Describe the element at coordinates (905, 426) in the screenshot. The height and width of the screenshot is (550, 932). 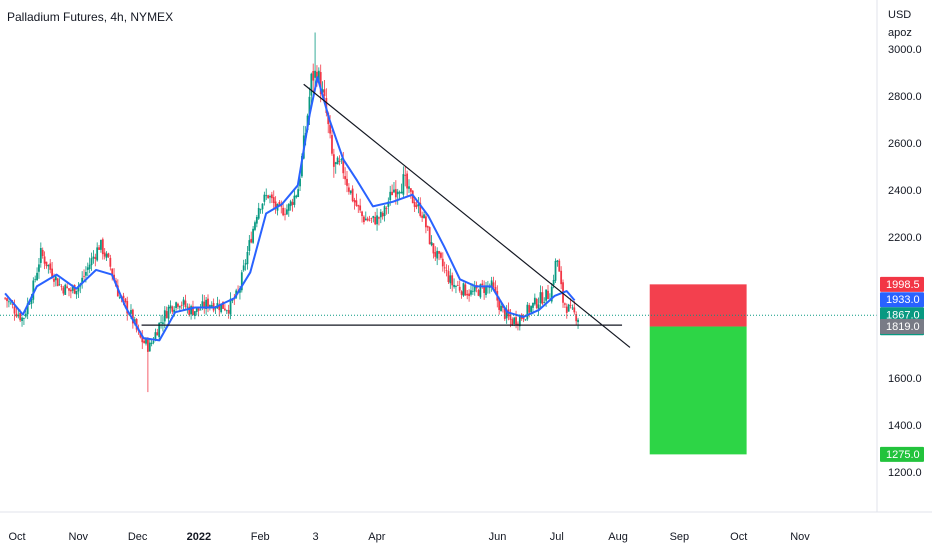
I see `y-tick-label: 1400.0` at that location.